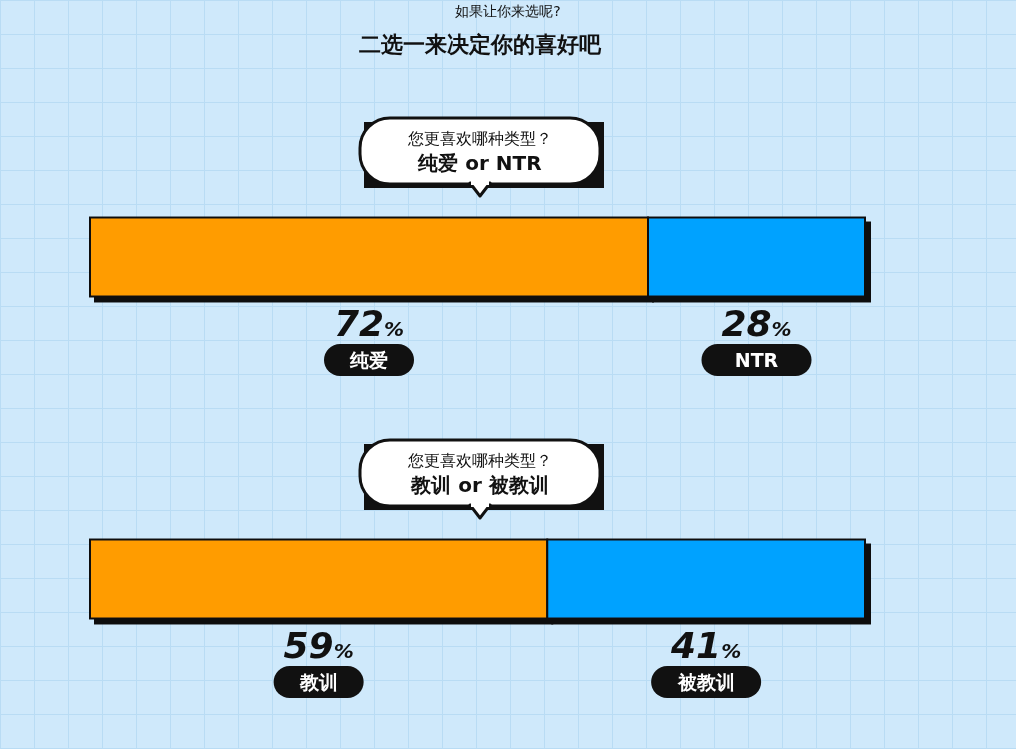 The width and height of the screenshot is (1016, 749). I want to click on text: 被教训, so click(705, 682).